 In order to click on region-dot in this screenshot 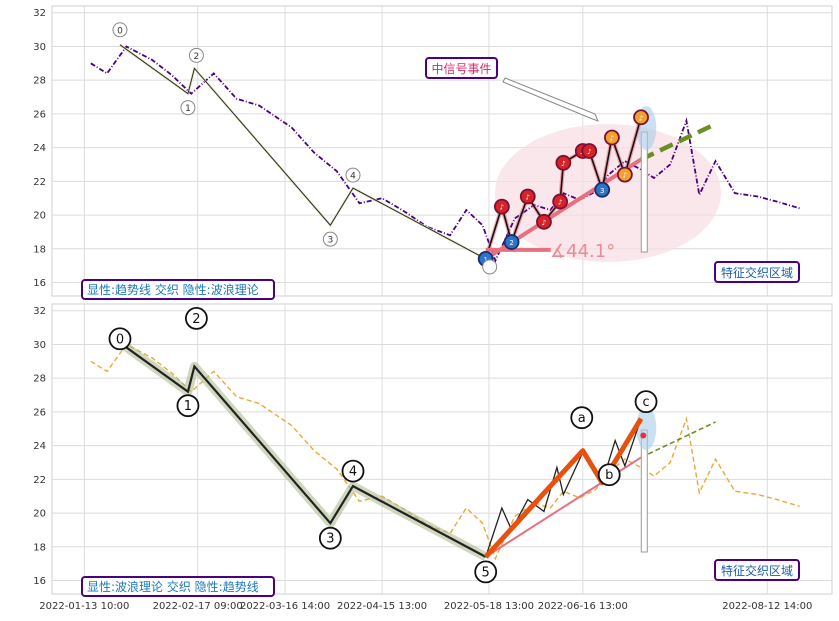, I will do `click(643, 435)`.